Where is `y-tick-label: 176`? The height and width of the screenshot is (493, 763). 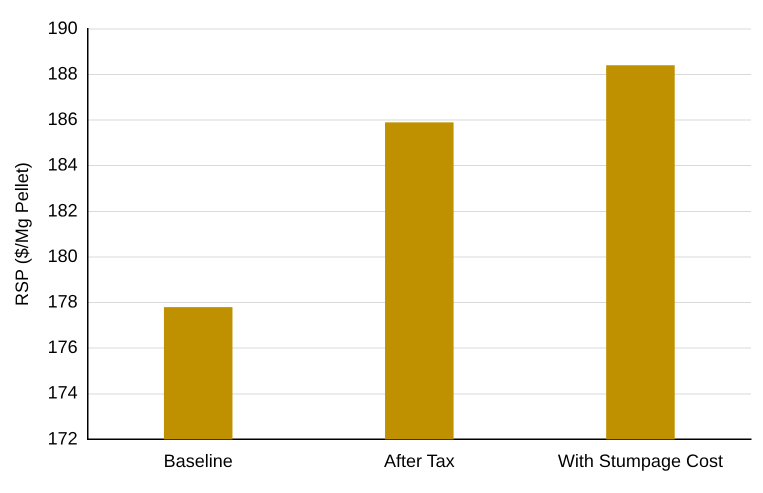 y-tick-label: 176 is located at coordinates (63, 347).